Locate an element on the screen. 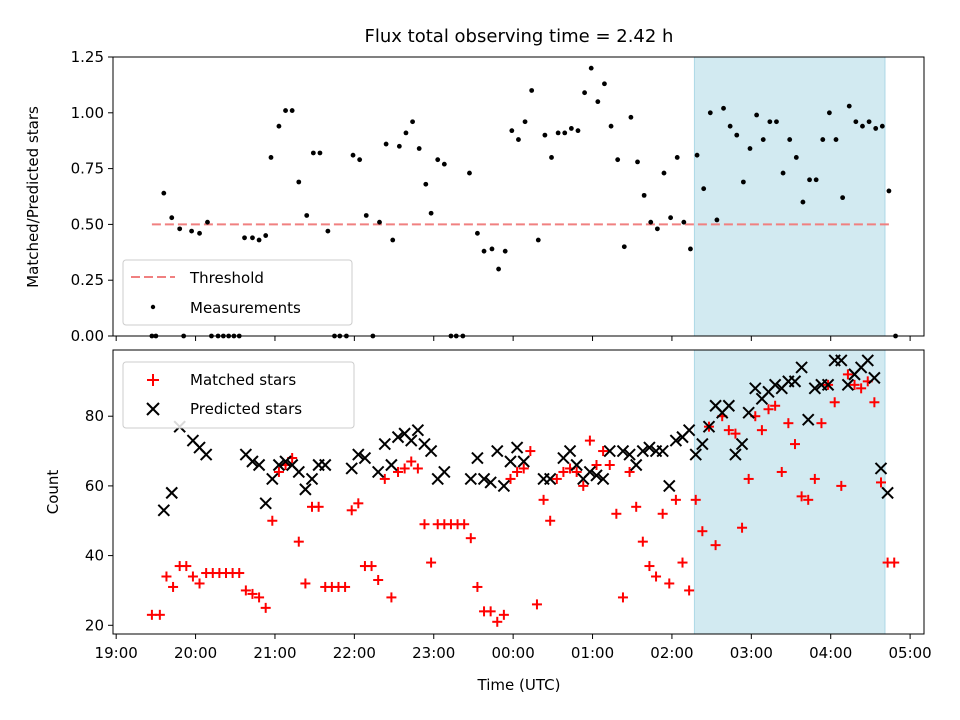 Image resolution: width=960 pixels, height=720 pixels. top-legend-box is located at coordinates (237, 292).